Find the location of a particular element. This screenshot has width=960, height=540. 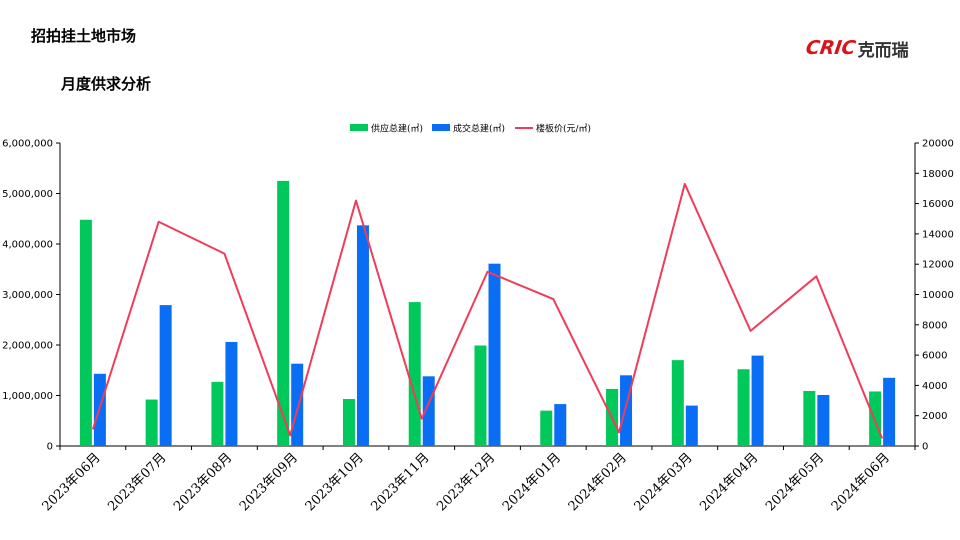

x-category-label: 2023年10月 is located at coordinates (335, 482).